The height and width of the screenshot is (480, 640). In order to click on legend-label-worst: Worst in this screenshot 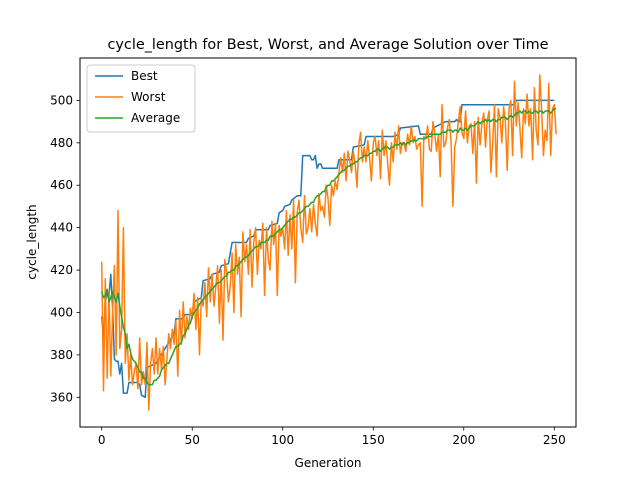, I will do `click(148, 97)`.